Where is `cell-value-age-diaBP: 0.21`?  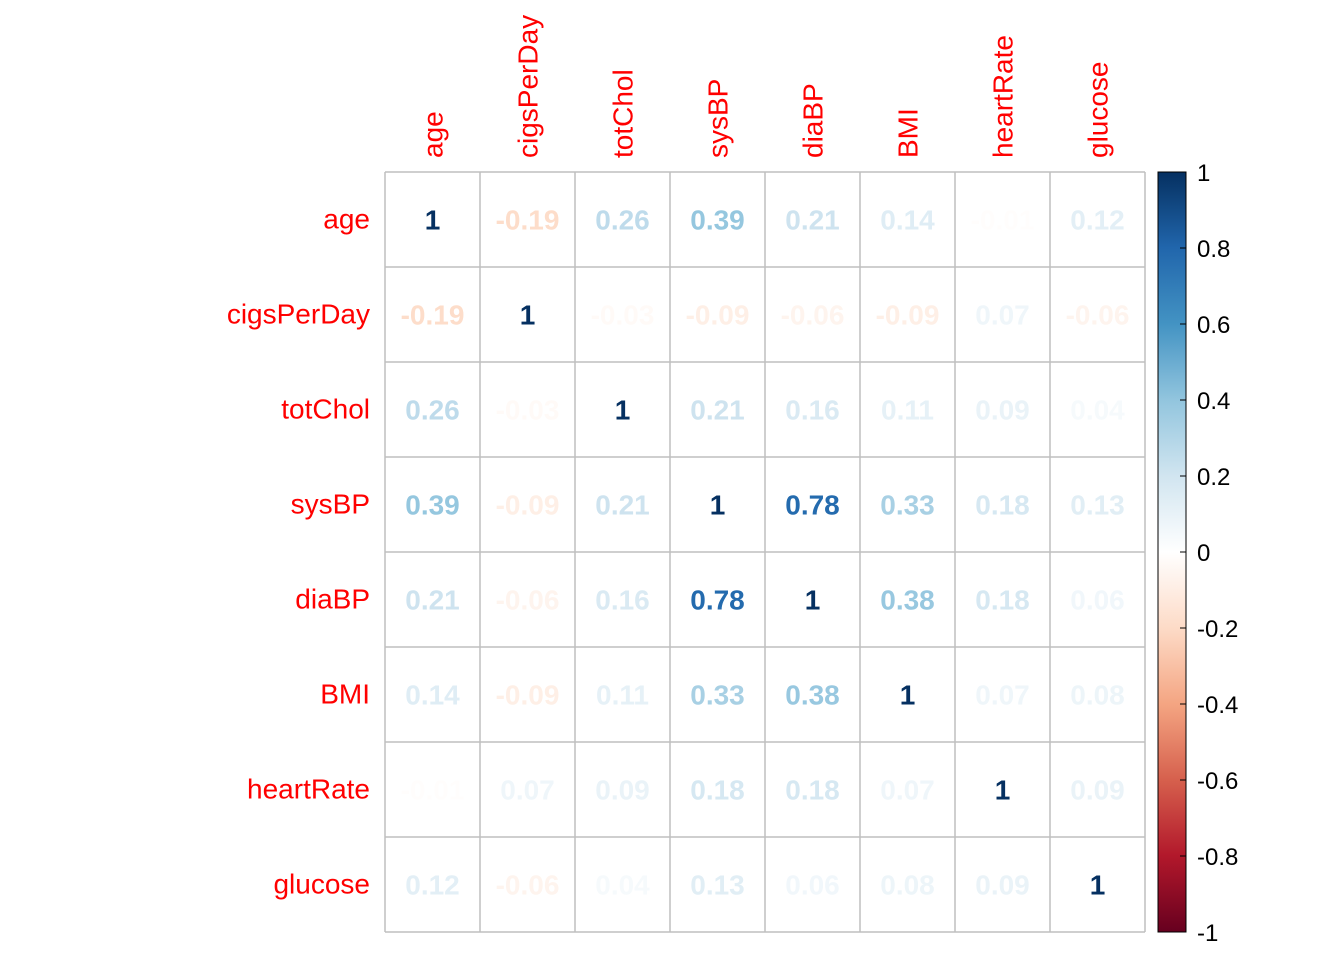 cell-value-age-diaBP: 0.21 is located at coordinates (812, 220).